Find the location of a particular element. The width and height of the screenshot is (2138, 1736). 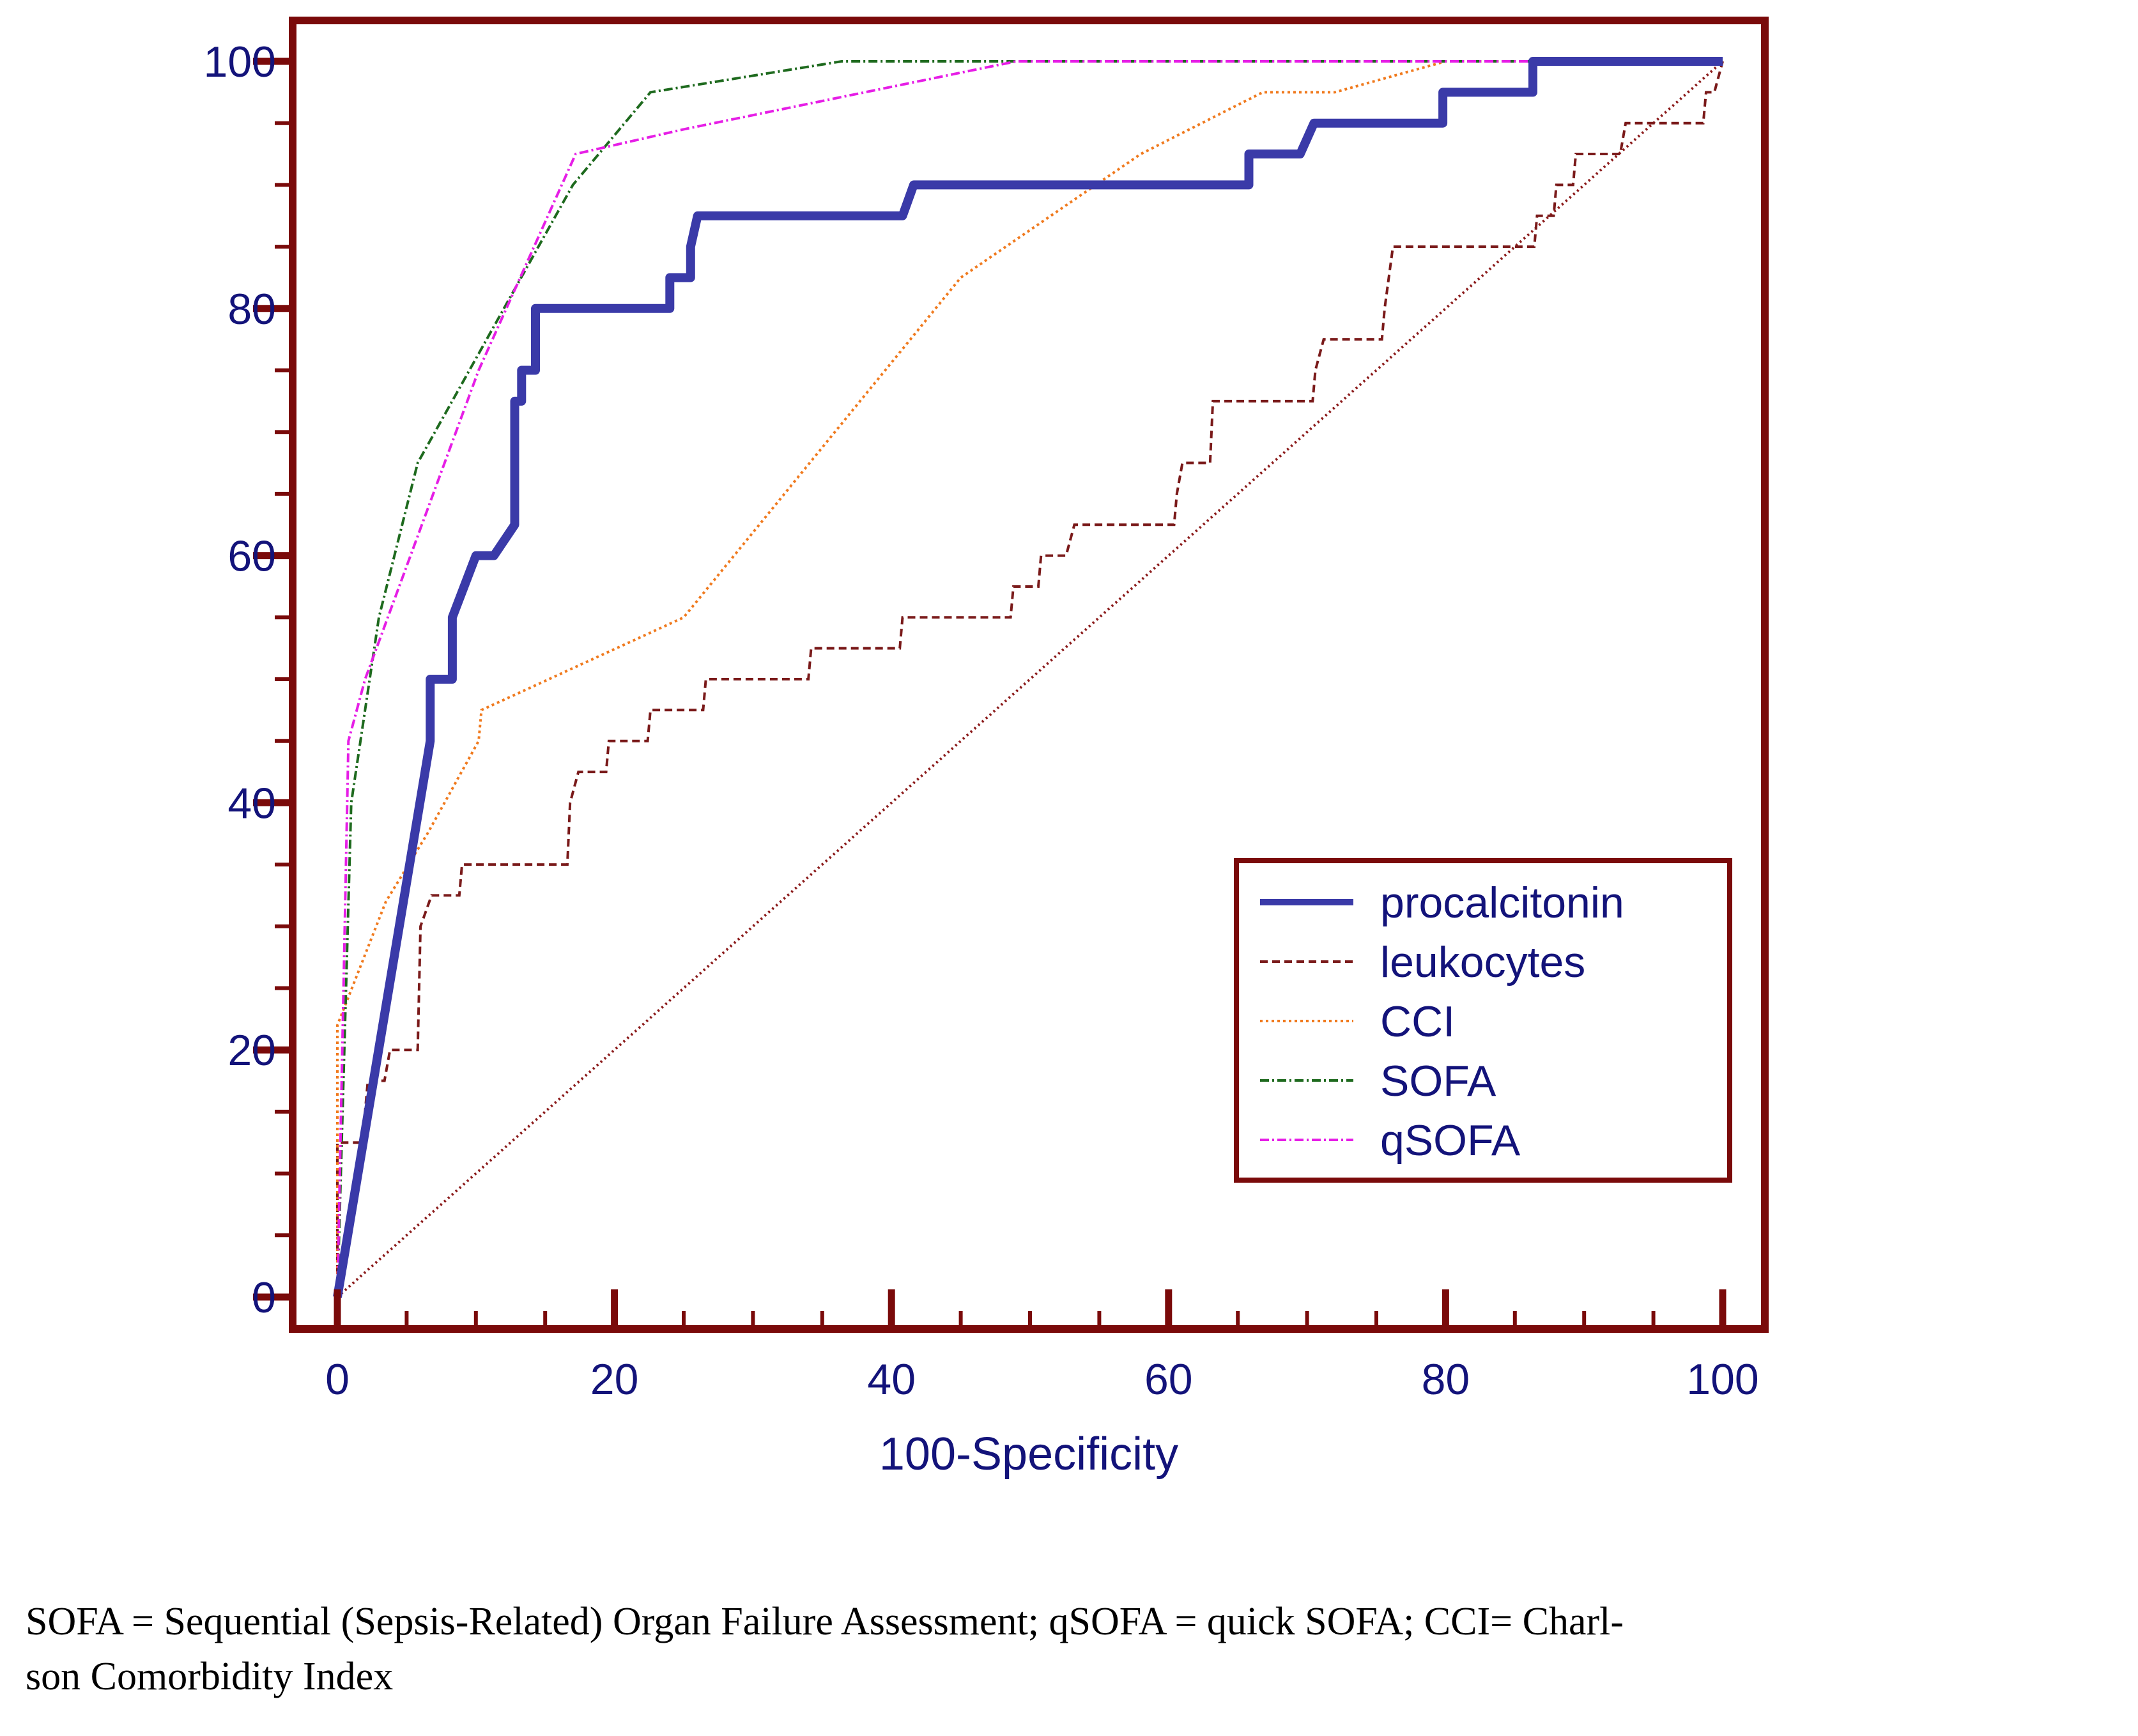

y-tick-label: 20 is located at coordinates (251, 1050).